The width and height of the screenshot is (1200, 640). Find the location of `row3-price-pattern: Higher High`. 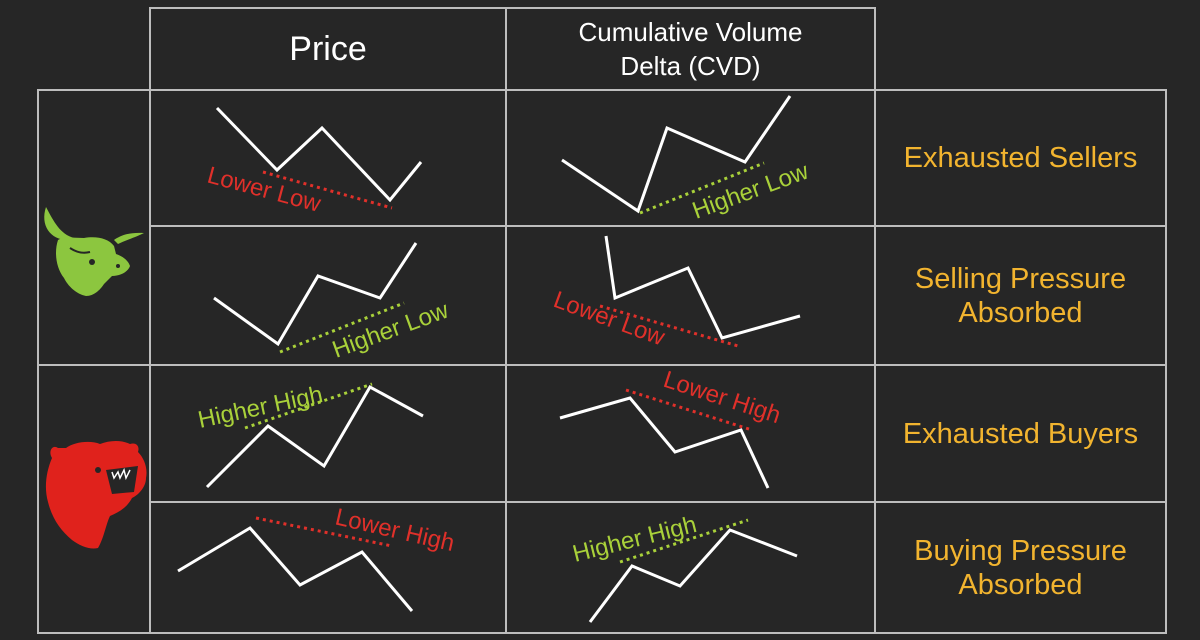

row3-price-pattern: Higher High is located at coordinates (310, 435).